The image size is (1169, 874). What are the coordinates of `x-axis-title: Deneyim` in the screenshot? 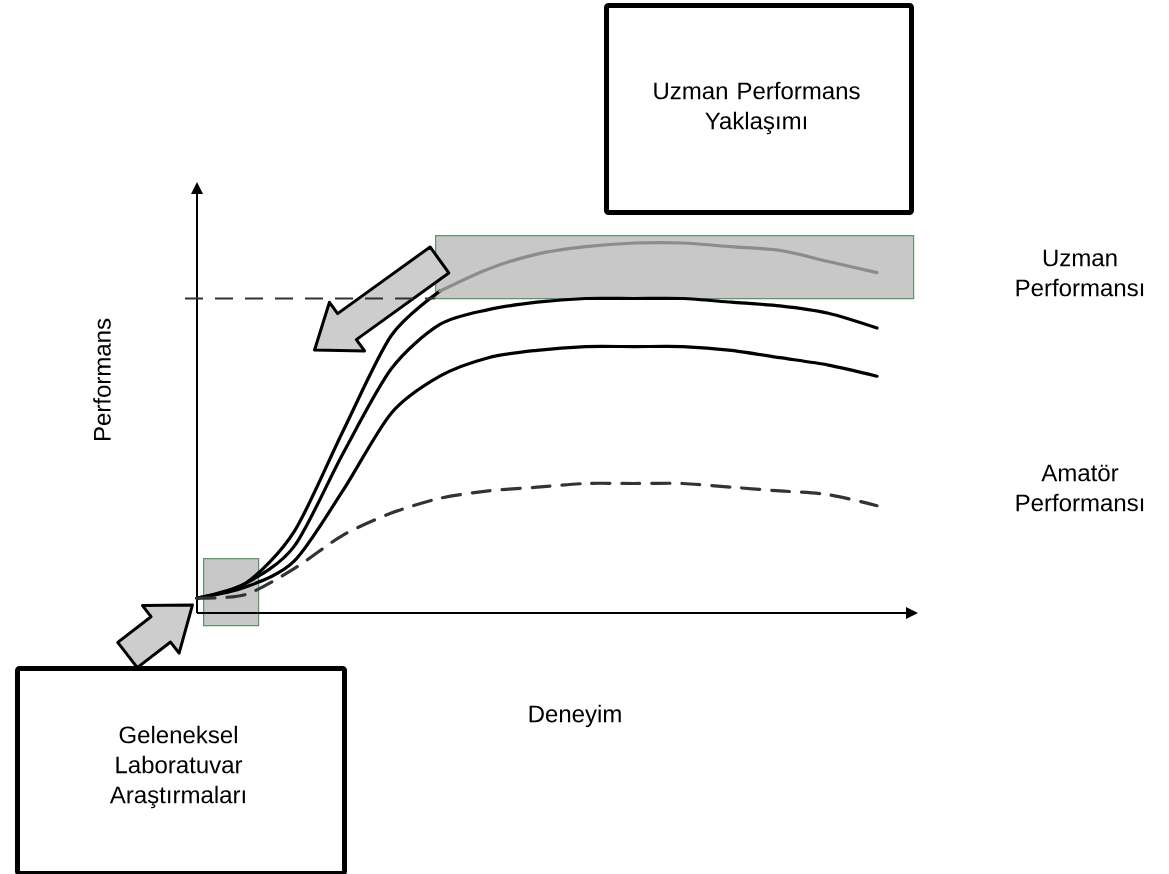 It's located at (575, 716).